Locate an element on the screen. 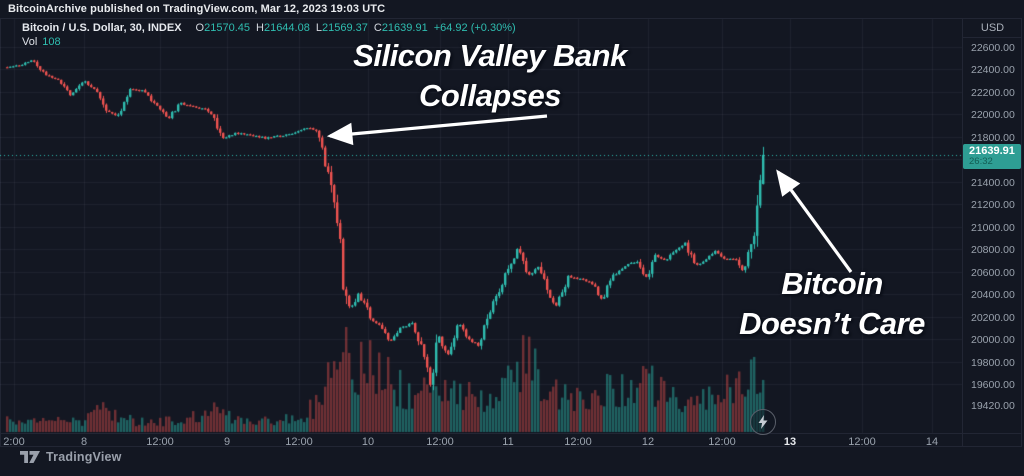 The width and height of the screenshot is (1024, 476). svb-arrow is located at coordinates (437, 130).